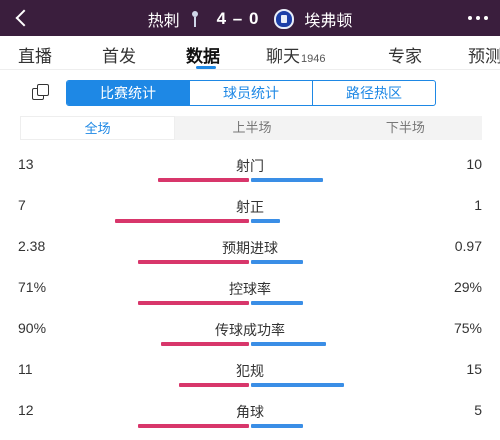 The image size is (500, 440). What do you see at coordinates (250, 330) in the screenshot?
I see `stat-name: 传球成功率` at bounding box center [250, 330].